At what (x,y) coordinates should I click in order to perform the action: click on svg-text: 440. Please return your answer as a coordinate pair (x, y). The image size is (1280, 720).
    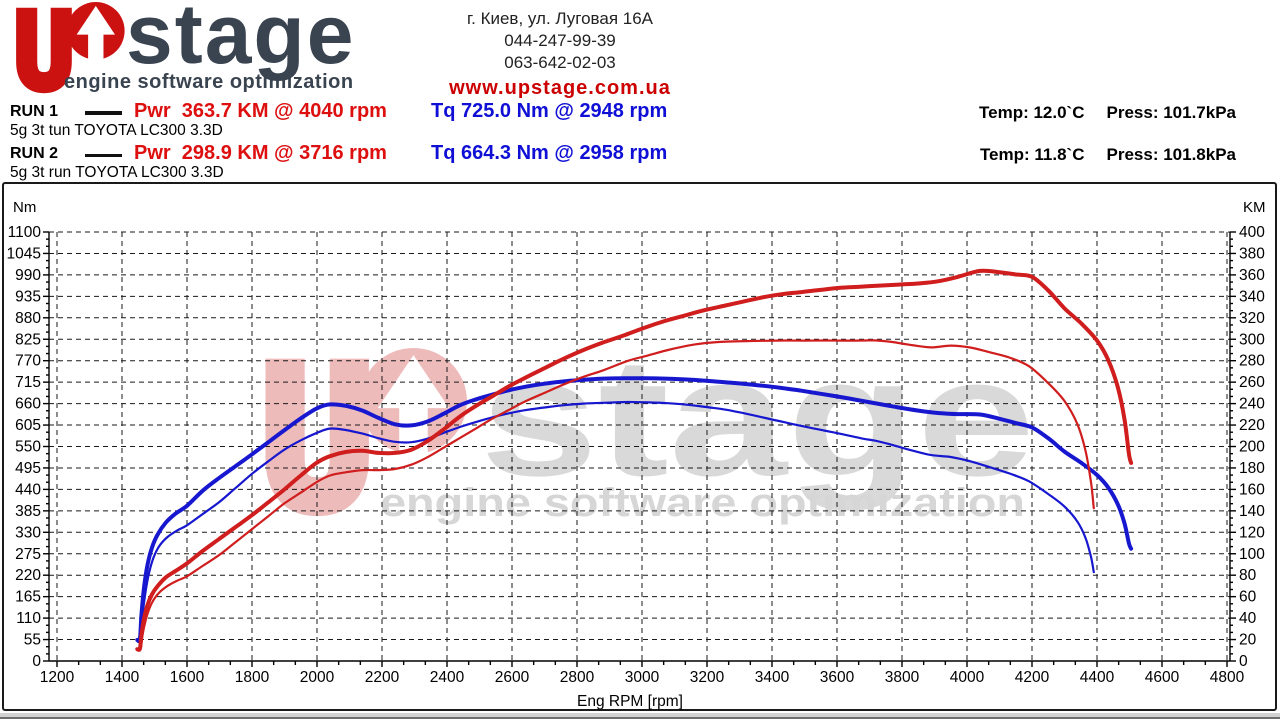
    Looking at the image, I should click on (28, 489).